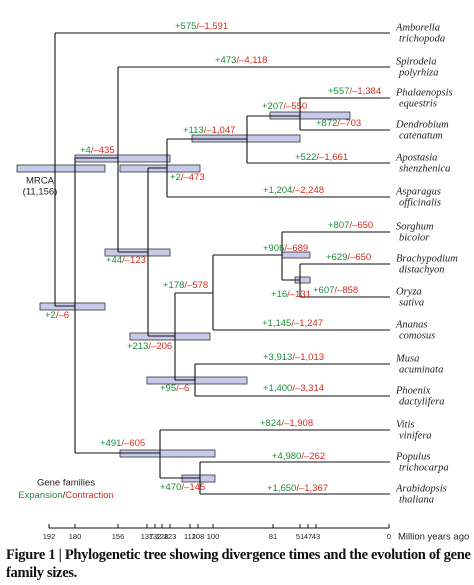 Image resolution: width=474 pixels, height=585 pixels. I want to click on contraction: –858, so click(347, 290).